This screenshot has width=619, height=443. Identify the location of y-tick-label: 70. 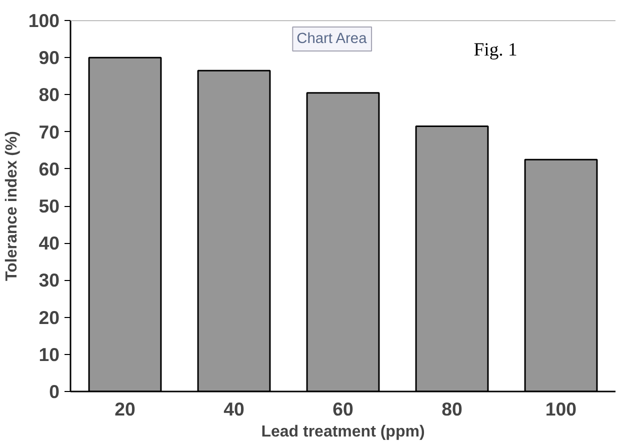
(49, 131).